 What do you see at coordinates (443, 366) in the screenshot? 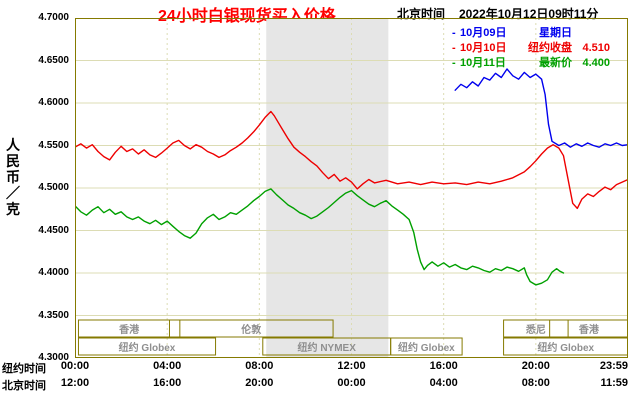
I see `ny-time-tick: 16:00` at bounding box center [443, 366].